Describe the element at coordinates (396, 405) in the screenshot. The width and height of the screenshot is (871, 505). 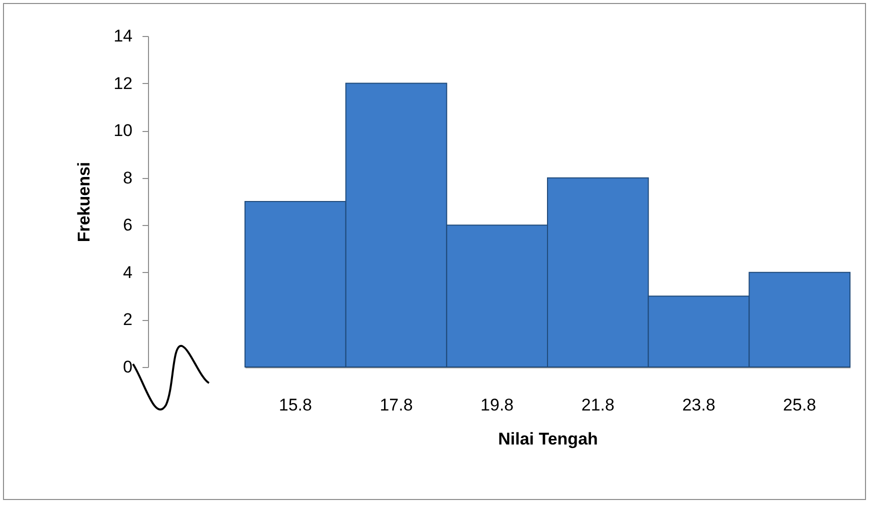
I see `x-tick-label: 17.8` at that location.